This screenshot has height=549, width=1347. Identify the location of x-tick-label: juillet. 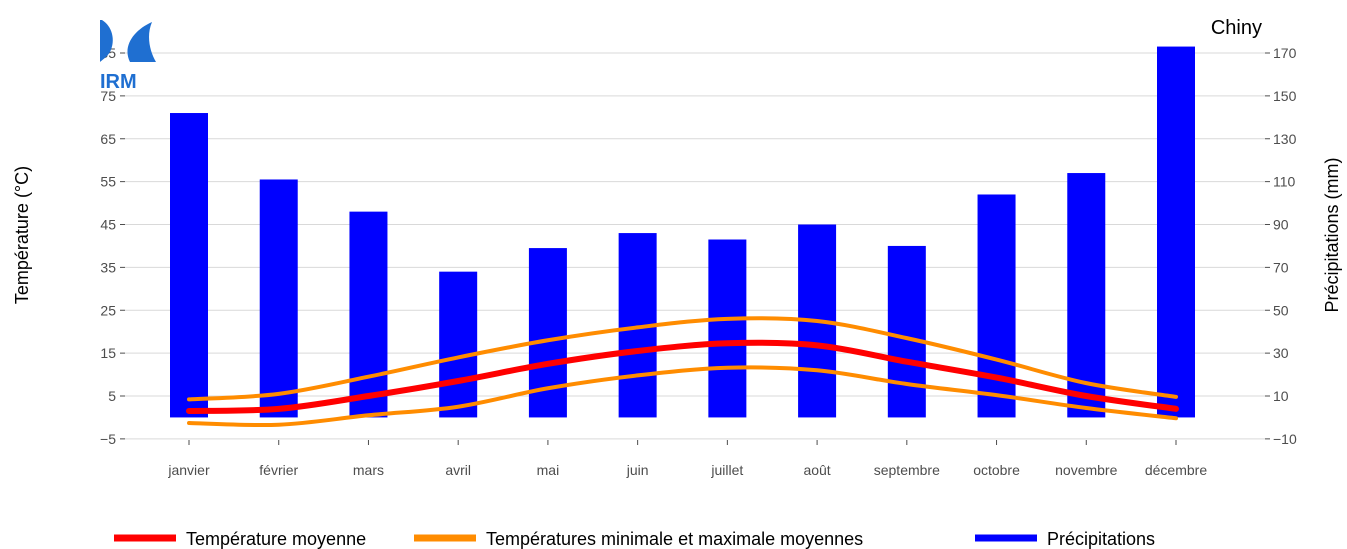
(726, 470).